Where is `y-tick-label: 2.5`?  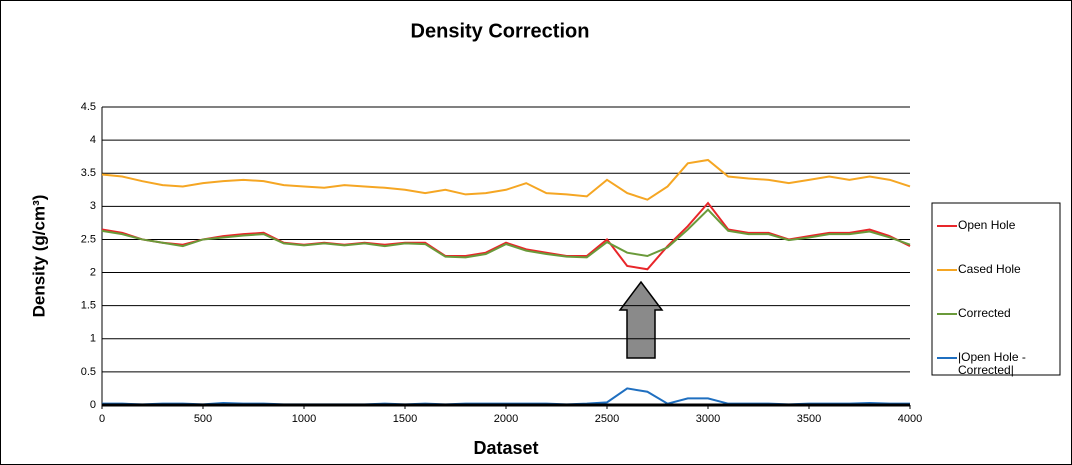
y-tick-label: 2.5 is located at coordinates (88, 239).